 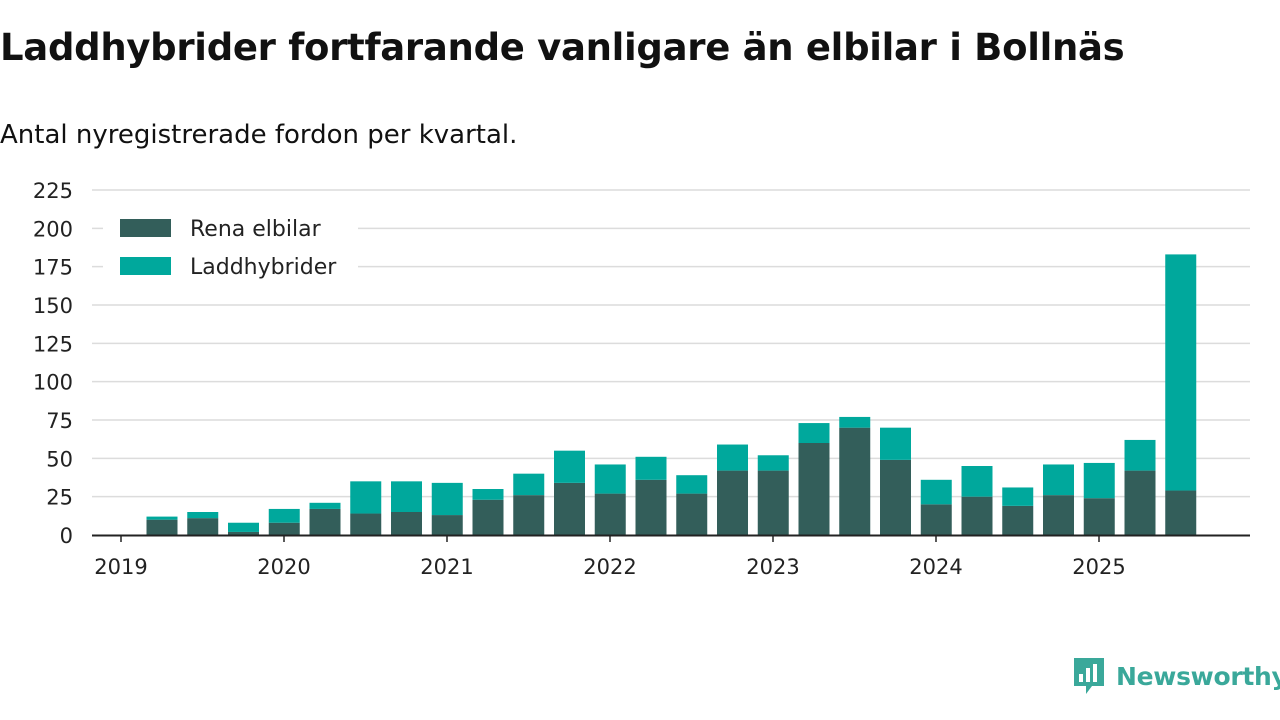 I want to click on y-axis-ticks: 0 25 50 75 100 125 150 175 200 225, so click(x=53, y=363).